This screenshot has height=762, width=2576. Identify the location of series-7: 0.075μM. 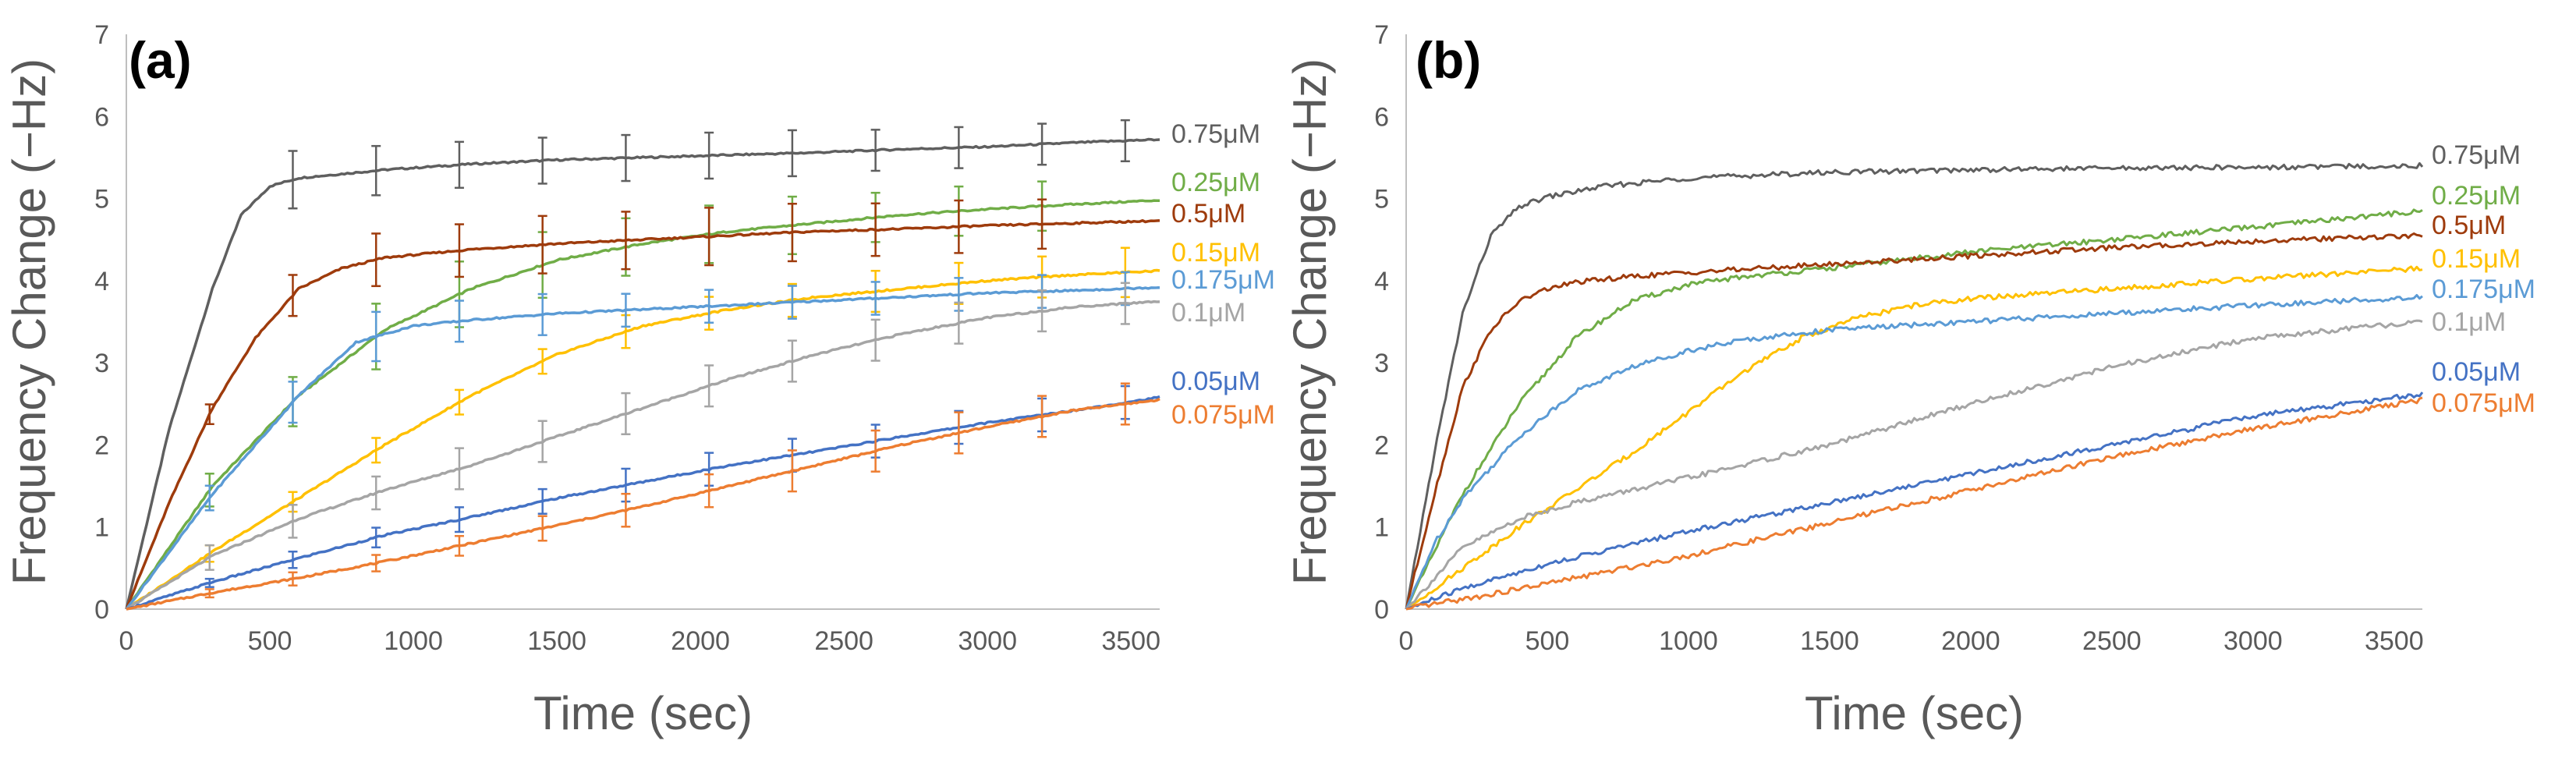
(1970, 499).